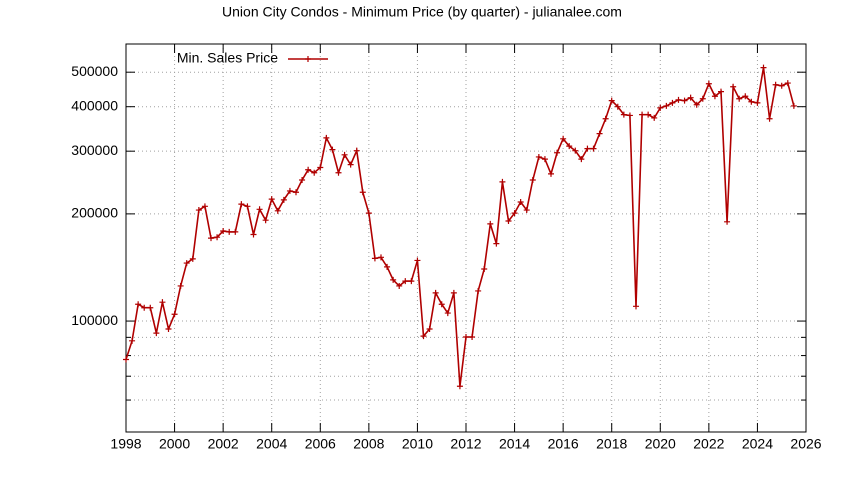 Image resolution: width=844 pixels, height=485 pixels. I want to click on legend-swatch-marker, so click(308, 59).